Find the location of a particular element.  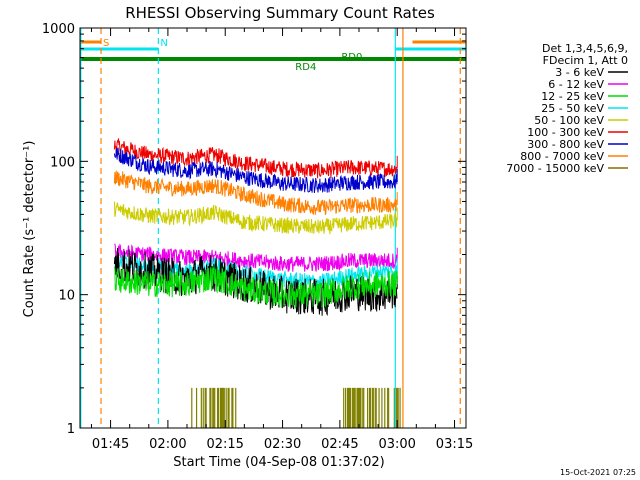

legend-label: 6 - 12 keV is located at coordinates (576, 84).